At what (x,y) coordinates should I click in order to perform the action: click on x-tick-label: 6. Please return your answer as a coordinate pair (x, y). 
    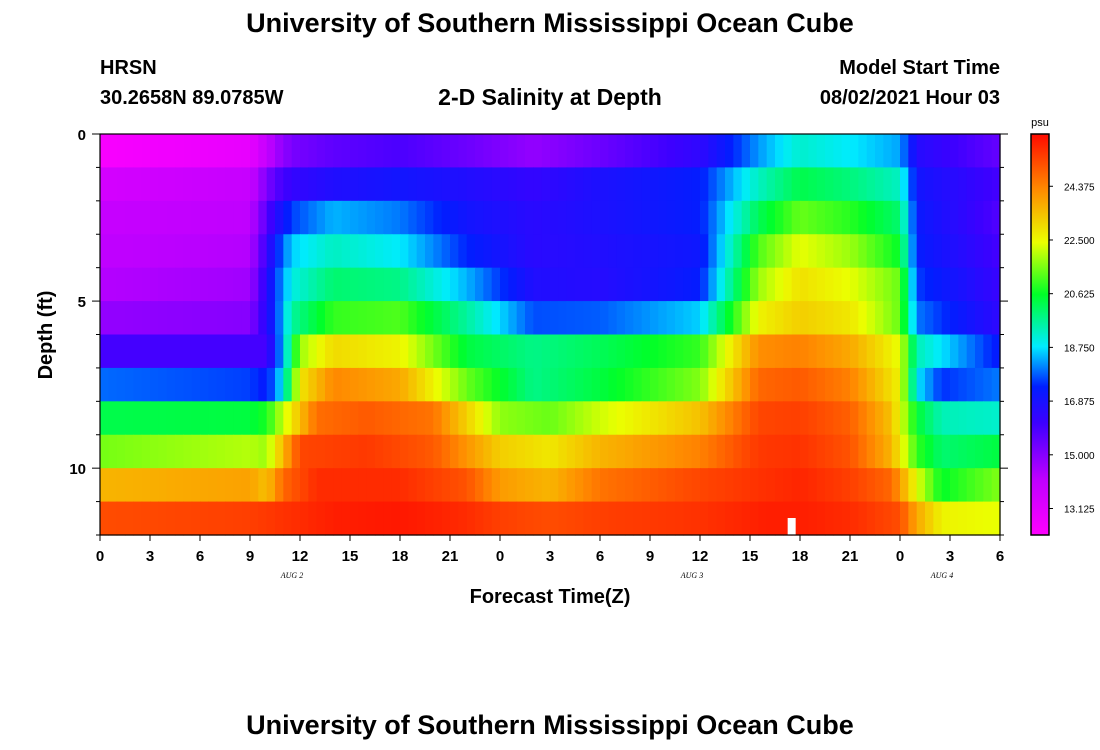
    Looking at the image, I should click on (200, 556).